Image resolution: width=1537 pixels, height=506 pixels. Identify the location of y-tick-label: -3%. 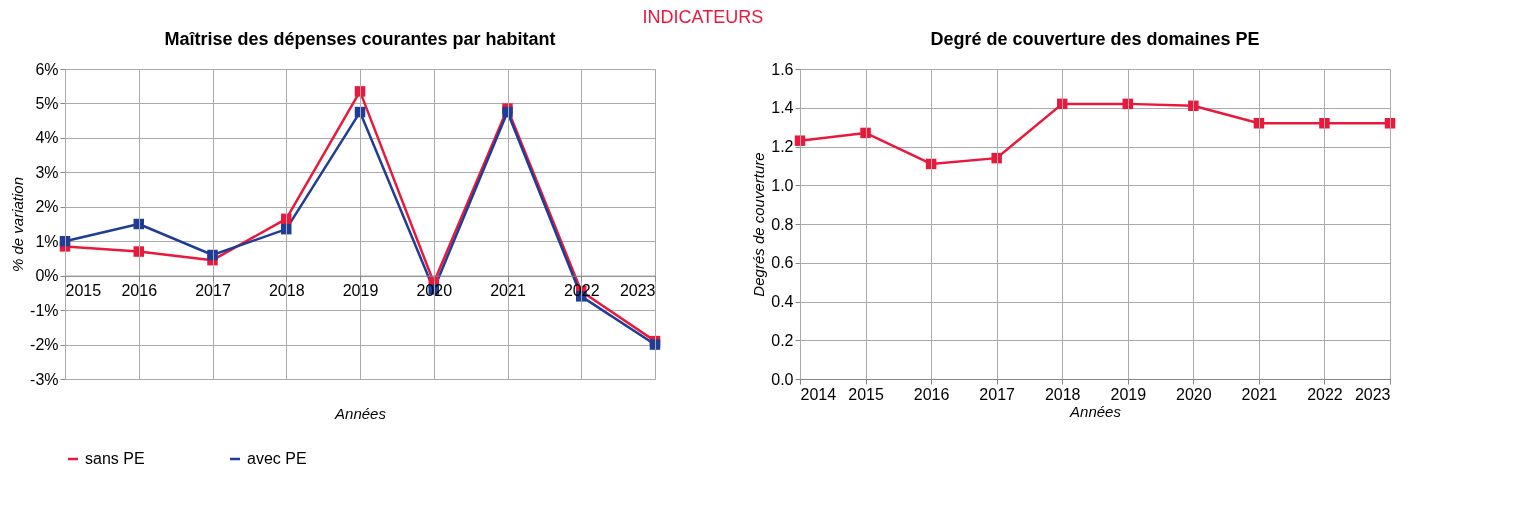
(44, 379).